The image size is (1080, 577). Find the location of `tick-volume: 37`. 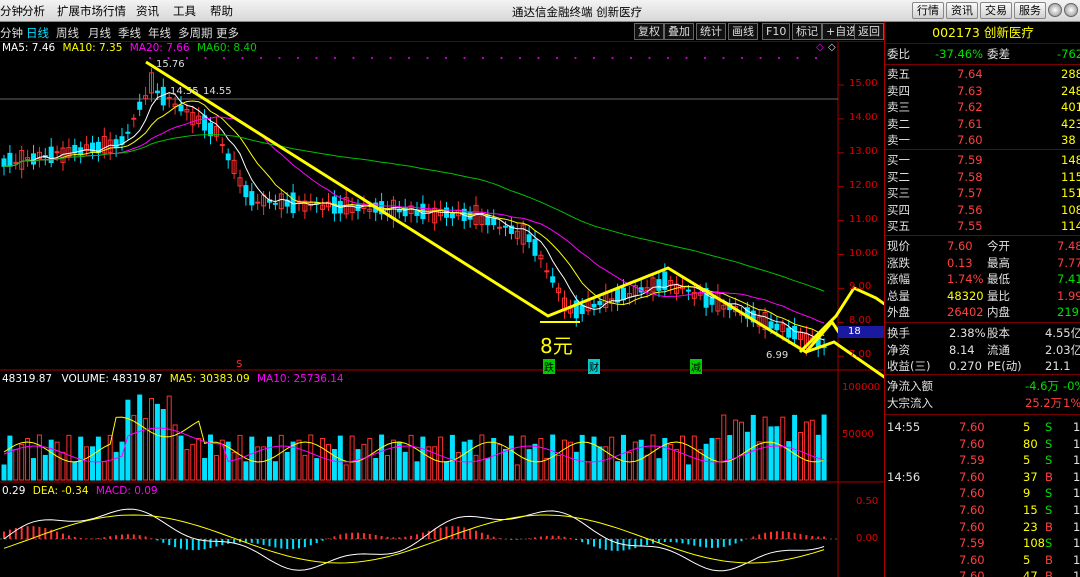

tick-volume: 37 is located at coordinates (1030, 476).